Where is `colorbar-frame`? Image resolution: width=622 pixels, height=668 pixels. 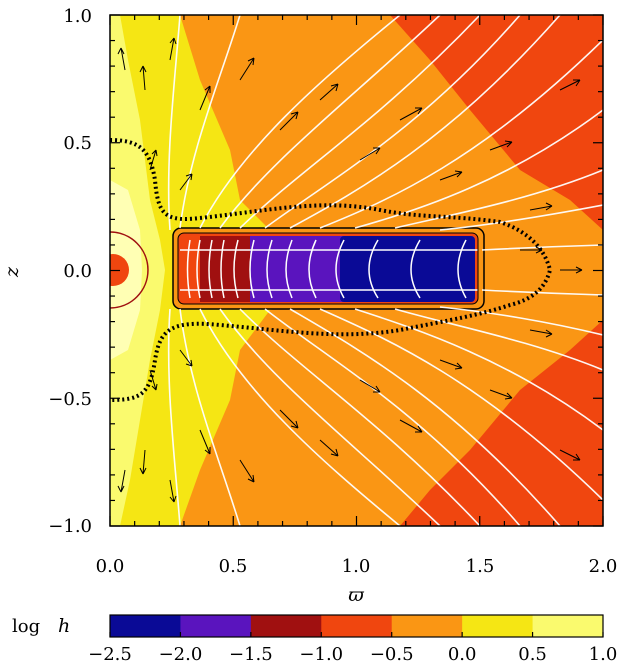
colorbar-frame is located at coordinates (356, 626).